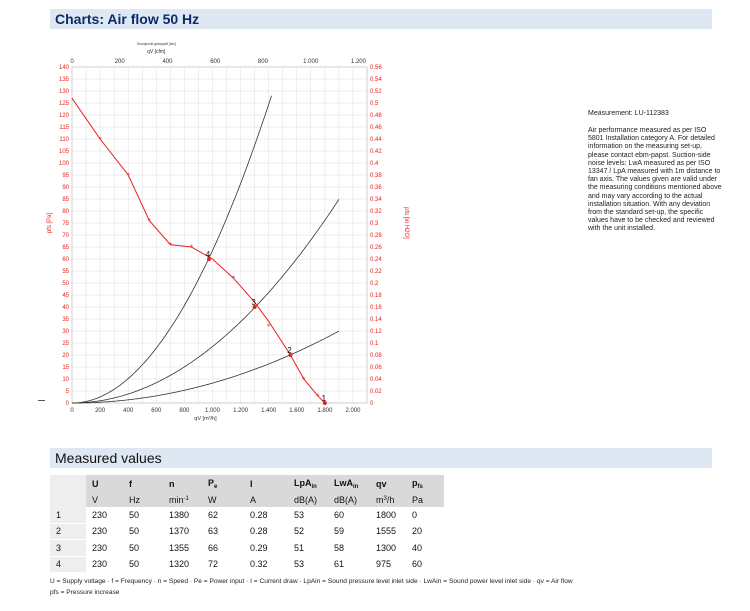 The height and width of the screenshot is (611, 750). I want to click on cell-pfs: 60, so click(425, 565).